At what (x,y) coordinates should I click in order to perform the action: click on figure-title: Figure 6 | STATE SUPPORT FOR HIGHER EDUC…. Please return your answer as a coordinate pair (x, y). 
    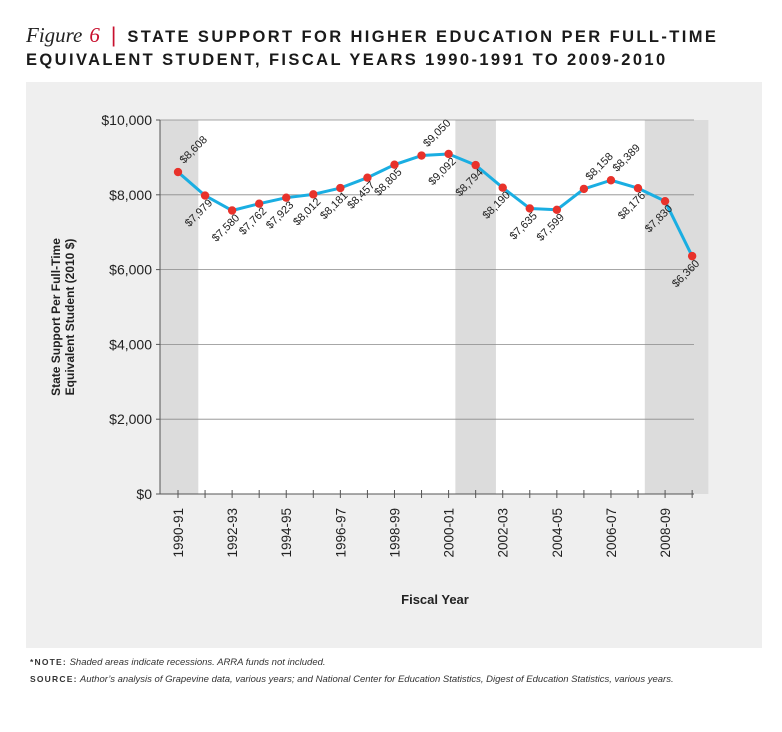
    Looking at the image, I should click on (396, 48).